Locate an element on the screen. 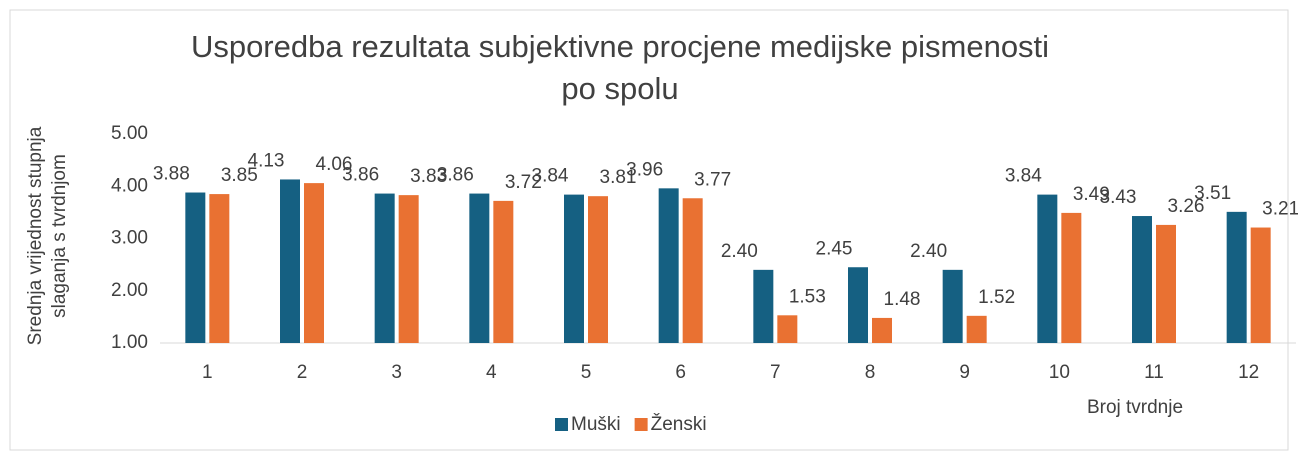  data-label: 3.85 is located at coordinates (239, 175).